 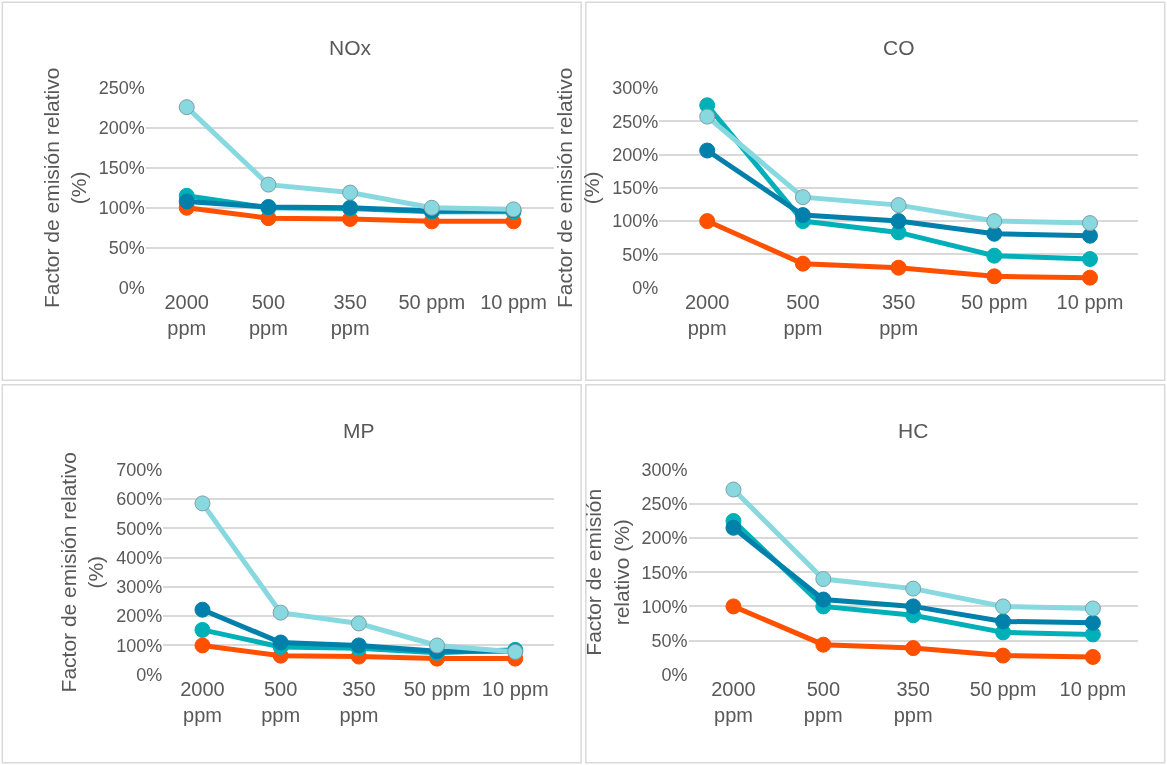 What do you see at coordinates (139, 528) in the screenshot?
I see `y-tick-label: 500%` at bounding box center [139, 528].